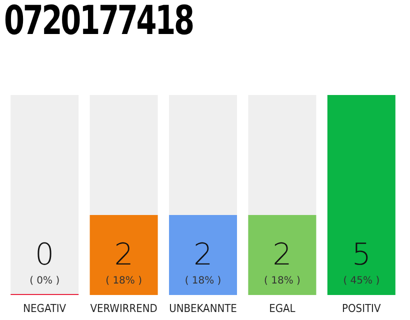 The height and width of the screenshot is (320, 410). Describe the element at coordinates (203, 308) in the screenshot. I see `x-tick-label: UNBEKANNTE` at that location.